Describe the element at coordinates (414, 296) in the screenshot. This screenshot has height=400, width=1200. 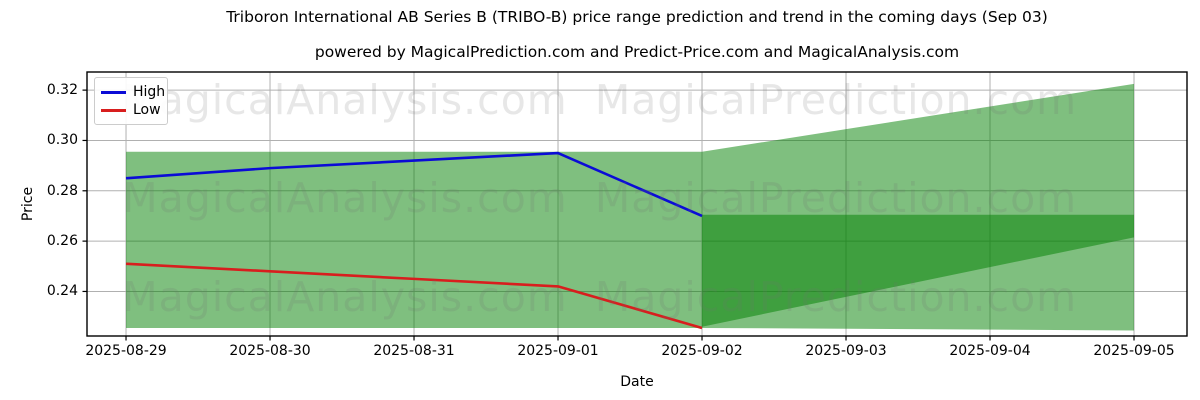
I see `low-line` at that location.